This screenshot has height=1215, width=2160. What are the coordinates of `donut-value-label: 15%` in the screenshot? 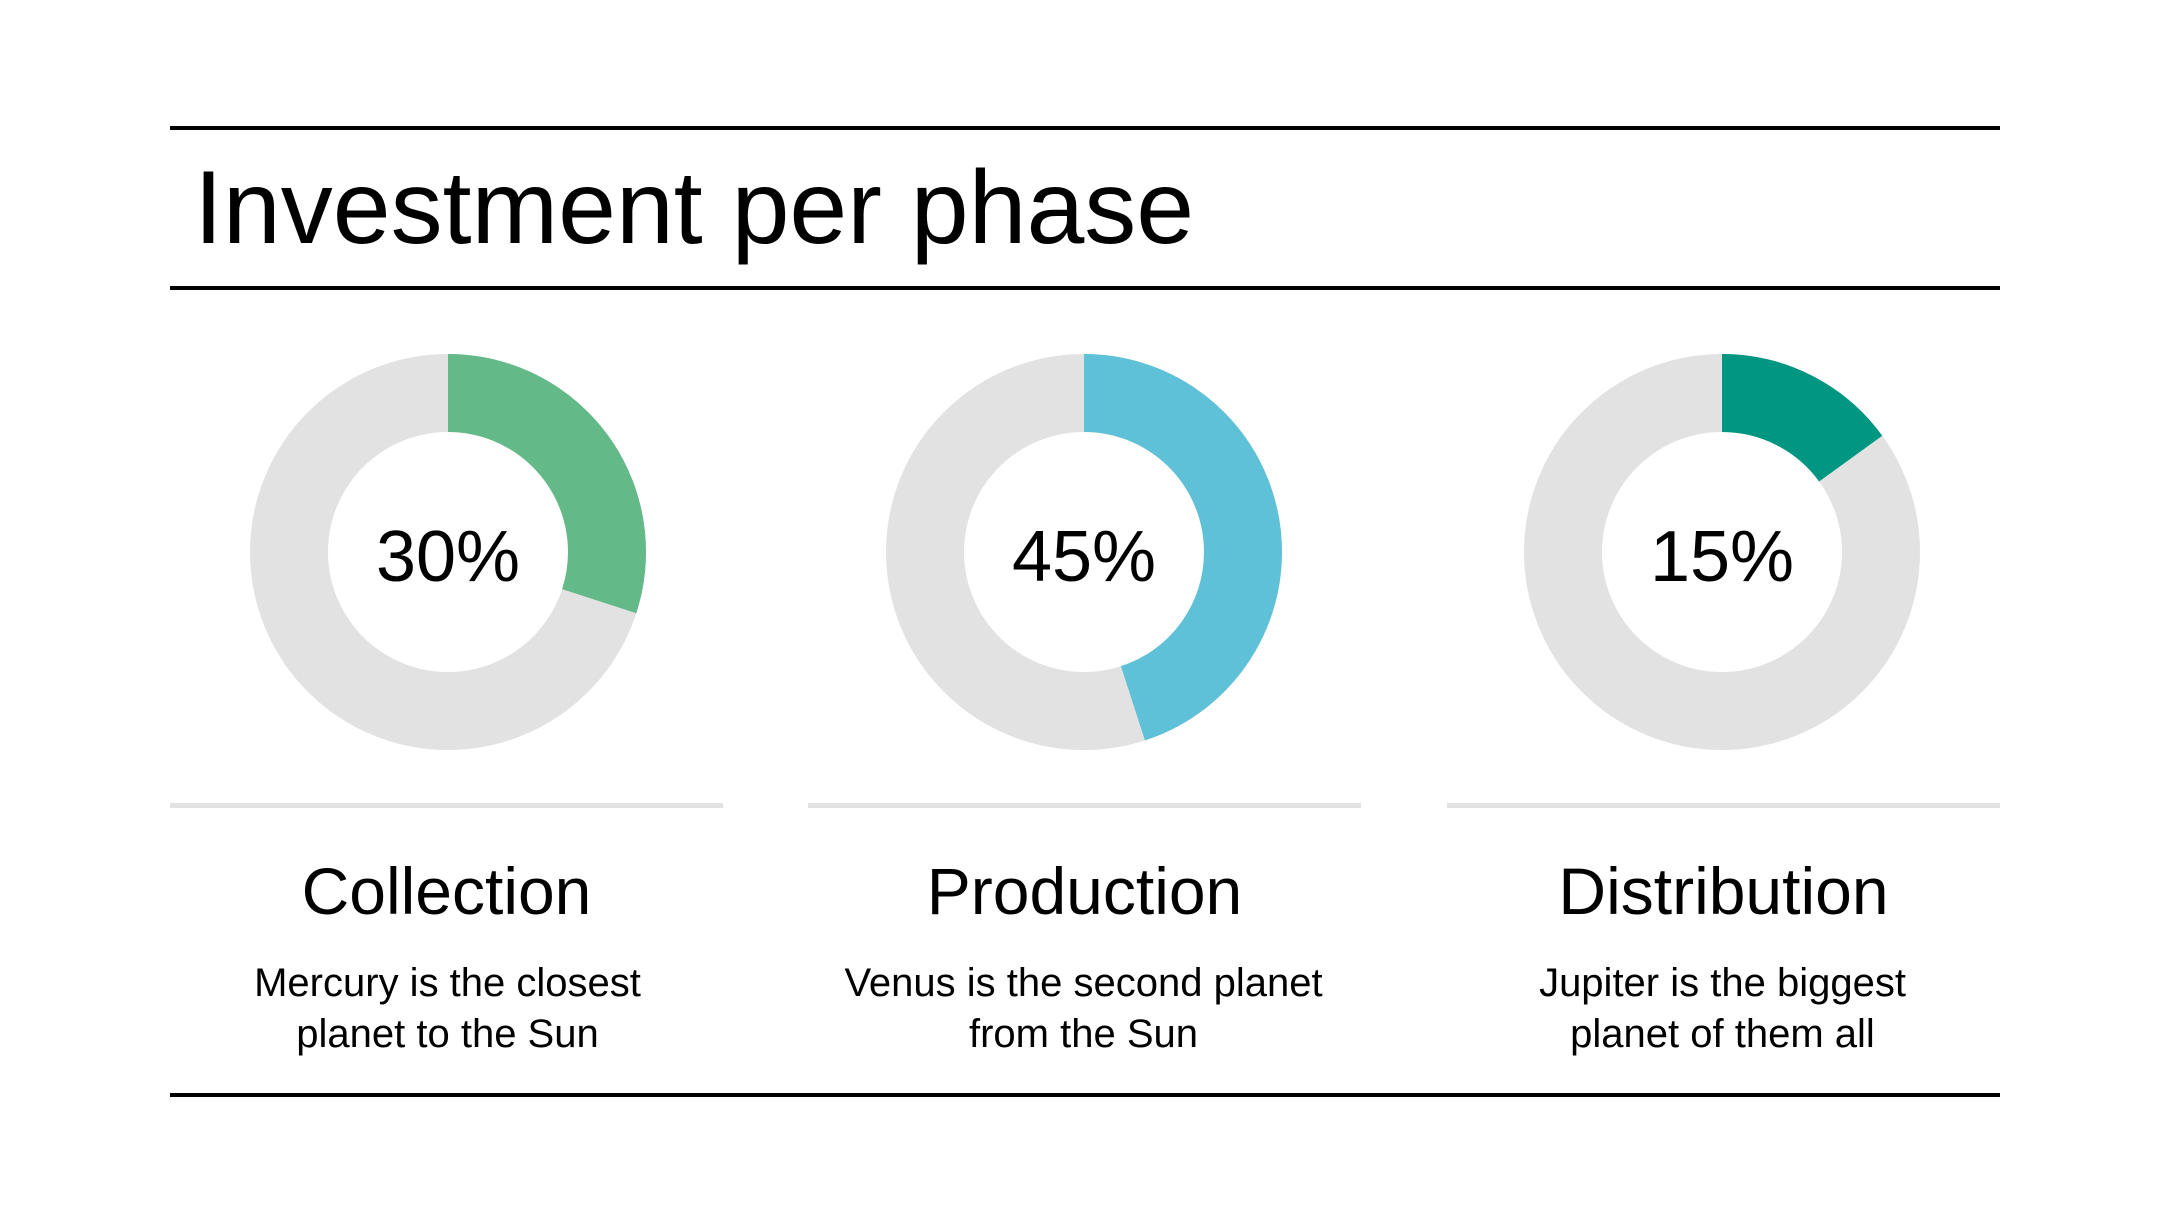 It's located at (1722, 557).